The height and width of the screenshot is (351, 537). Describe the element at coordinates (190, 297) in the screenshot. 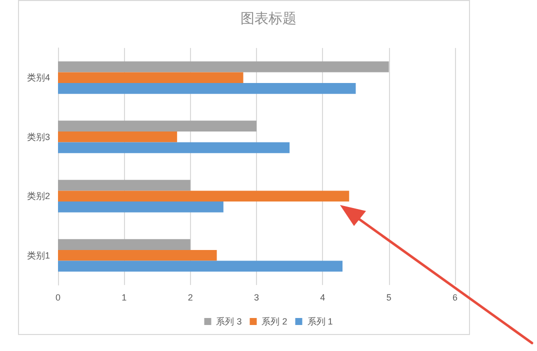

I see `x-tick-label: 2` at that location.